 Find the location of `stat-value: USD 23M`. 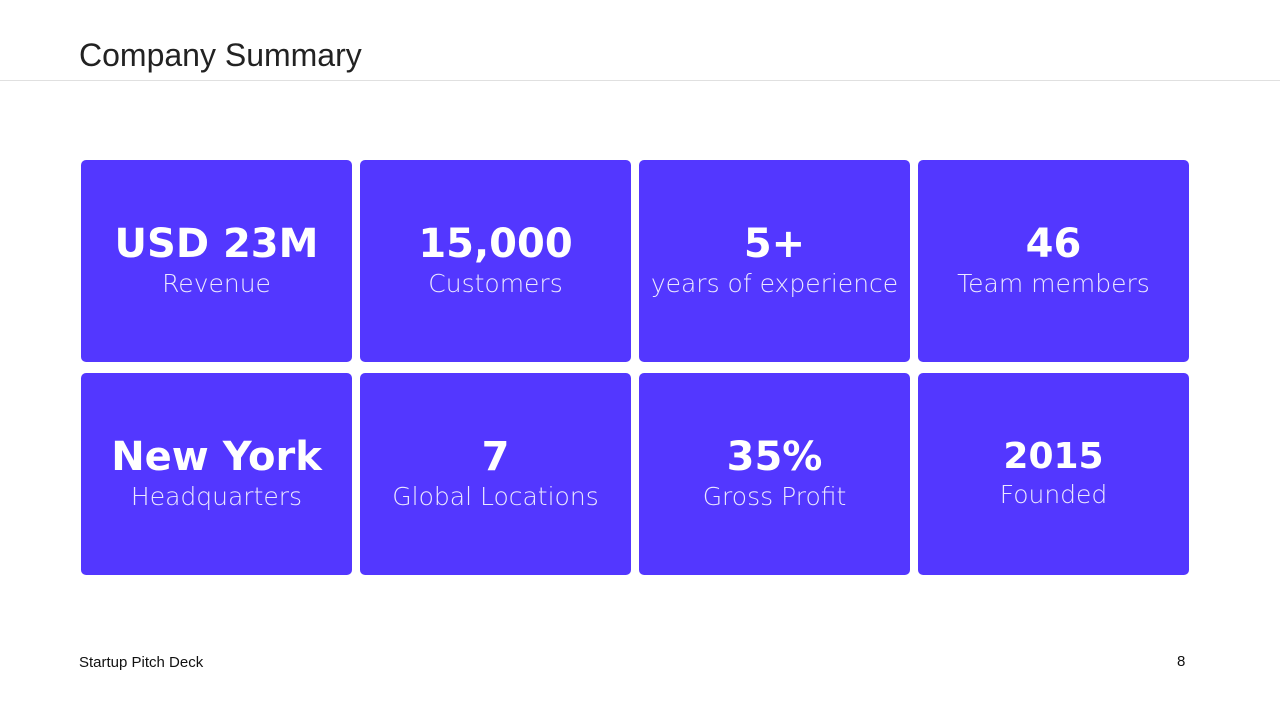

stat-value: USD 23M is located at coordinates (216, 243).